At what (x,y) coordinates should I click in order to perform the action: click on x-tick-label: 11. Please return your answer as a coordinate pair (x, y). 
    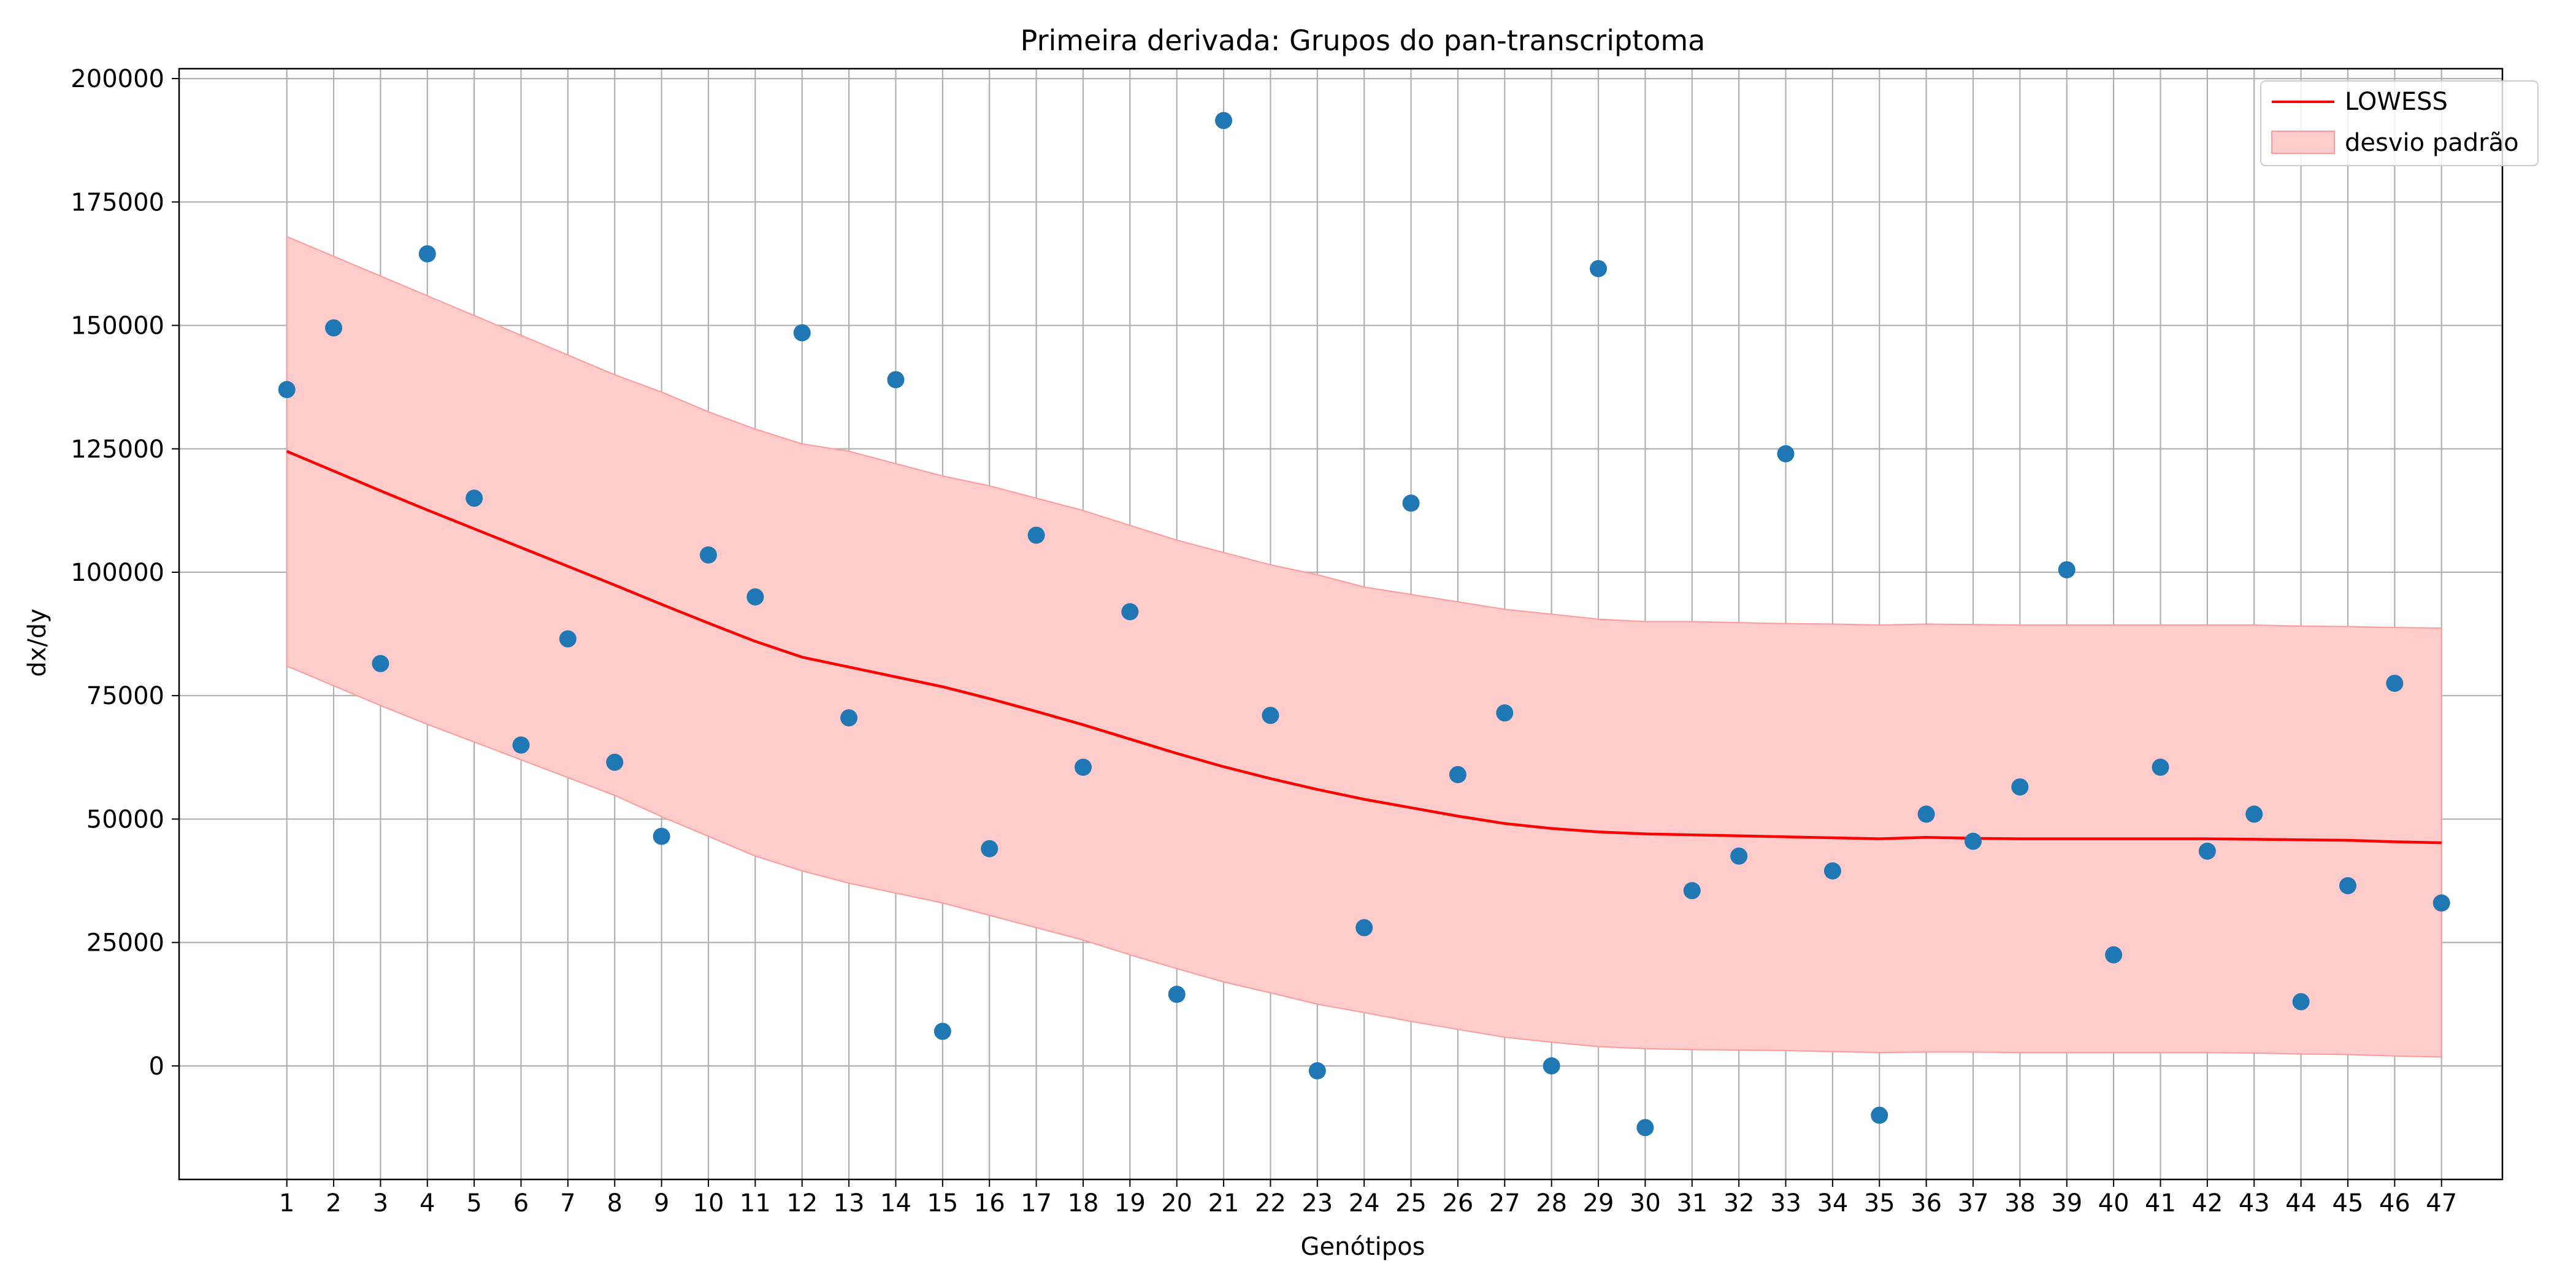
    Looking at the image, I should click on (755, 1203).